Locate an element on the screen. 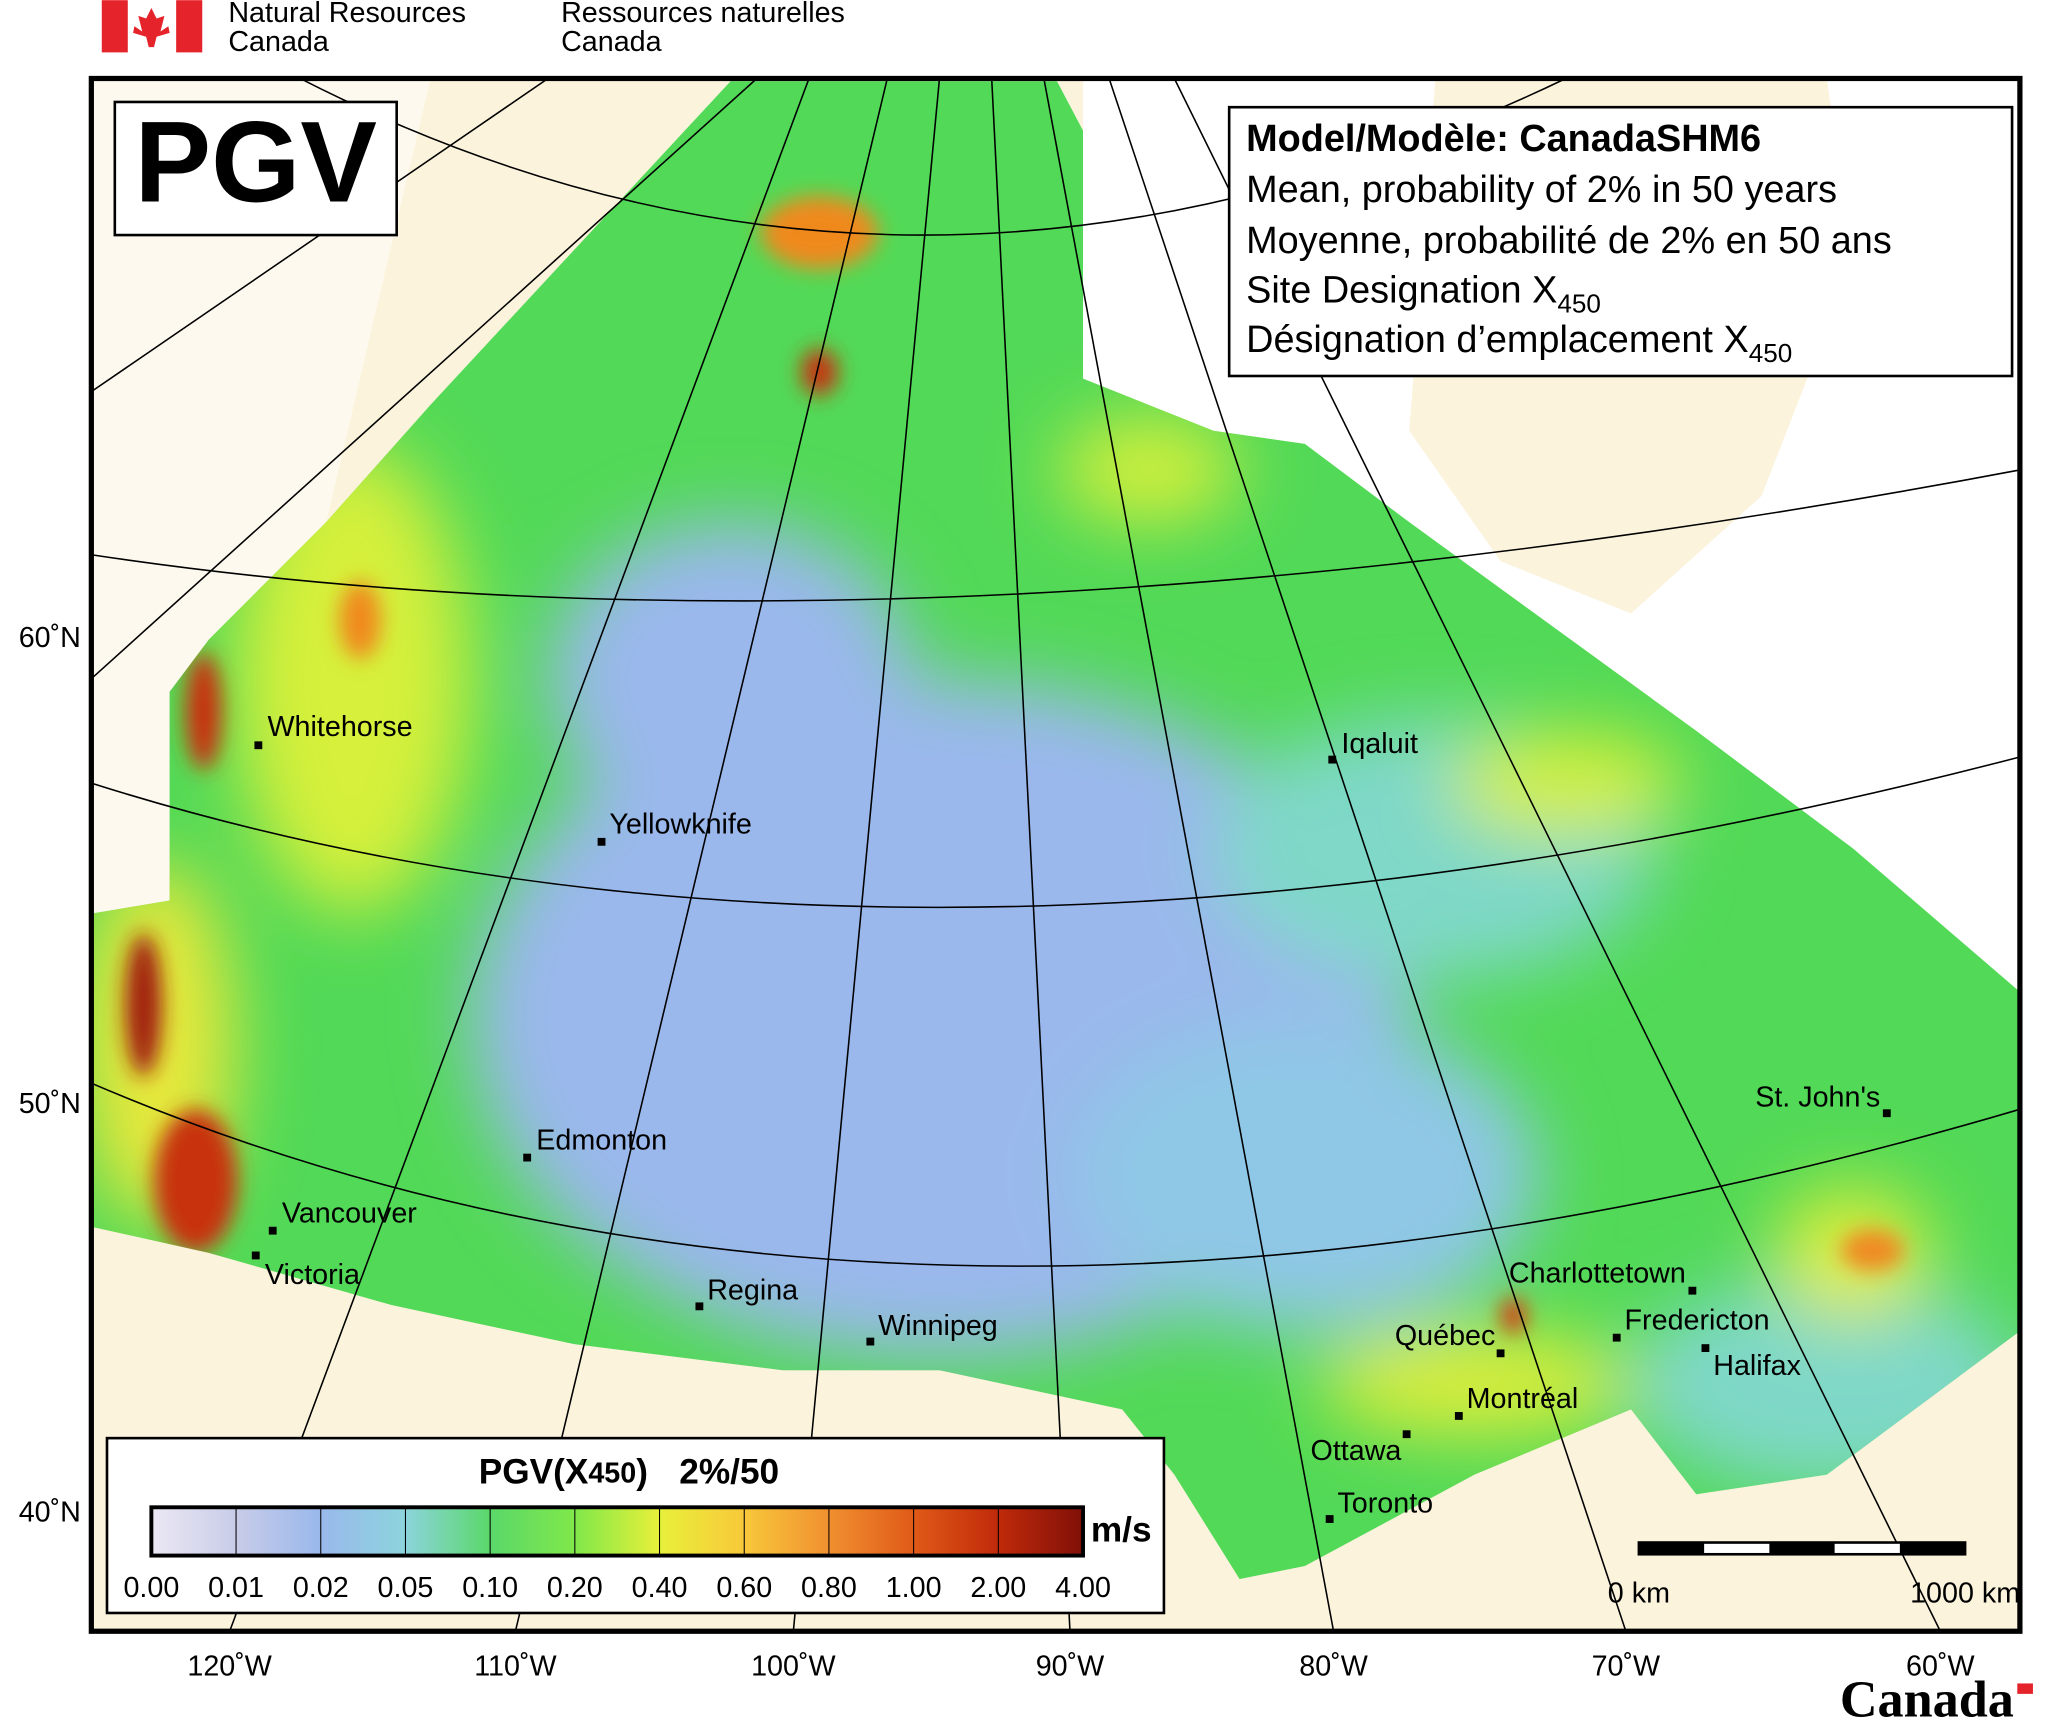 This screenshot has width=2046, height=1728. colorbar-label: 0.05 is located at coordinates (406, 1588).